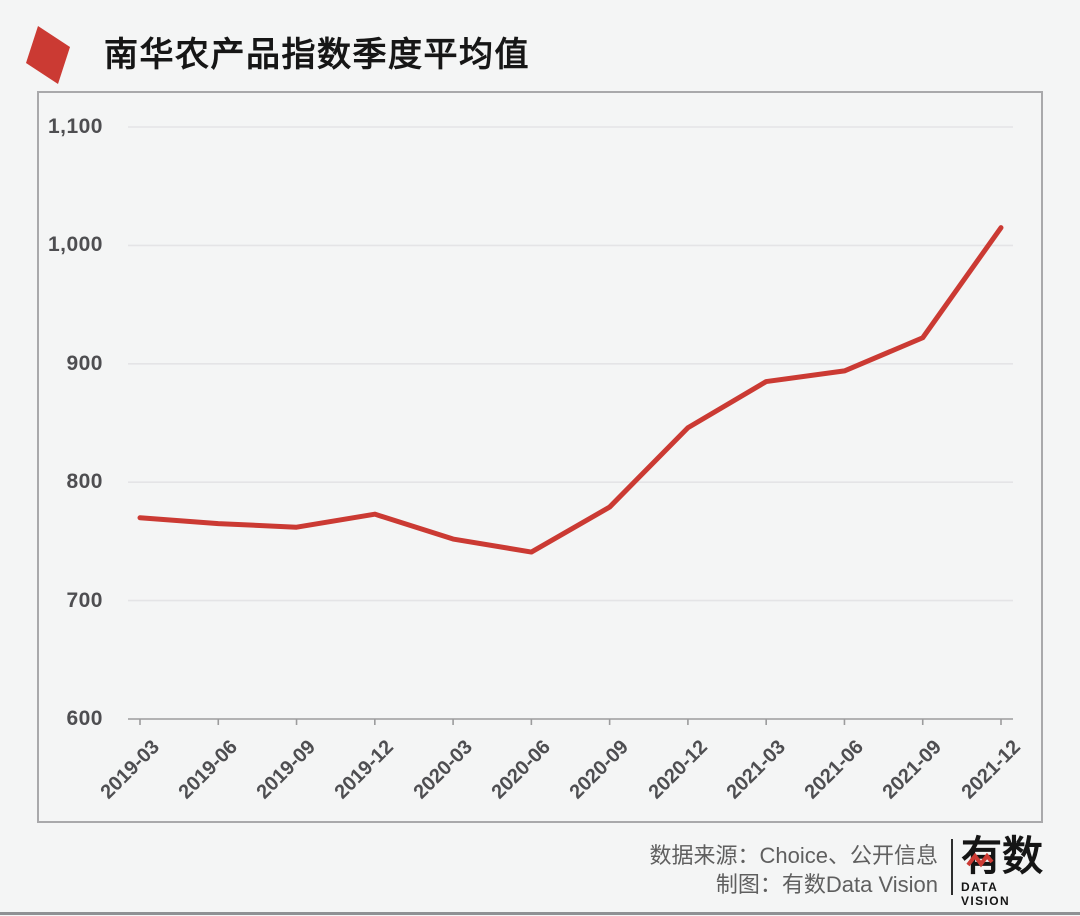 Image resolution: width=1080 pixels, height=916 pixels. I want to click on brand-logo: 有数 DATA VISION, so click(1003, 870).